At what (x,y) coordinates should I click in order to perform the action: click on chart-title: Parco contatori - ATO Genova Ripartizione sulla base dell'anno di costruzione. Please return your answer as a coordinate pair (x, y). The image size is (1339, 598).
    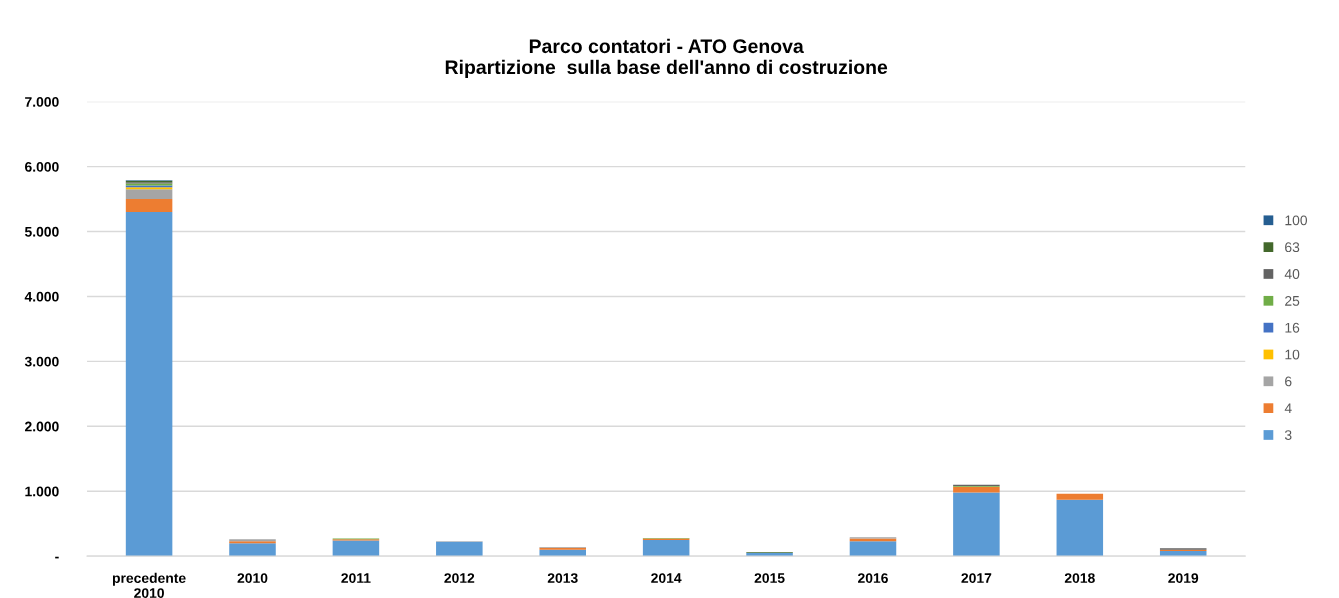
    Looking at the image, I should click on (666, 58).